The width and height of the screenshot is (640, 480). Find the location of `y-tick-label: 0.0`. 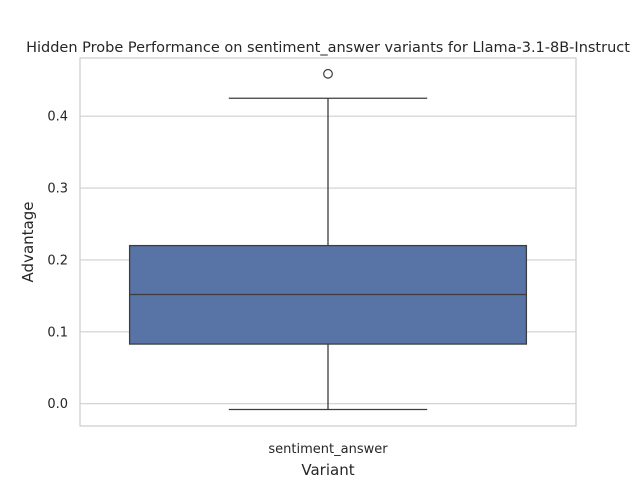

y-tick-label: 0.0 is located at coordinates (57, 404).